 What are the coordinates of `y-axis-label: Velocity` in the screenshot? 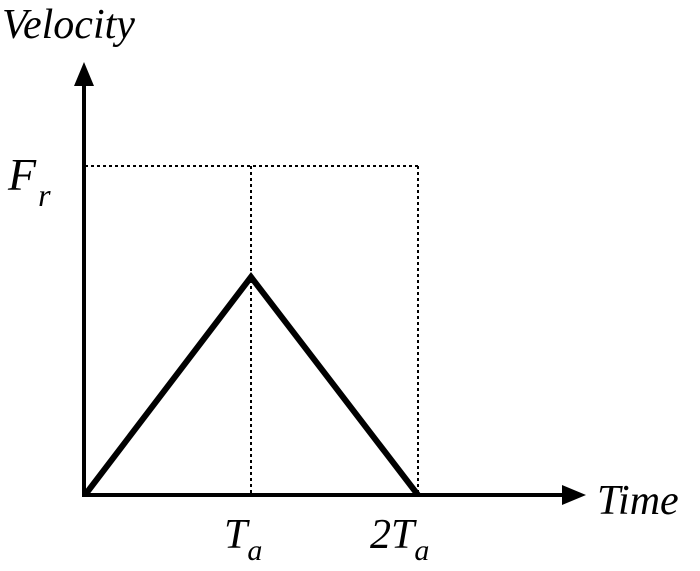 It's located at (68, 25).